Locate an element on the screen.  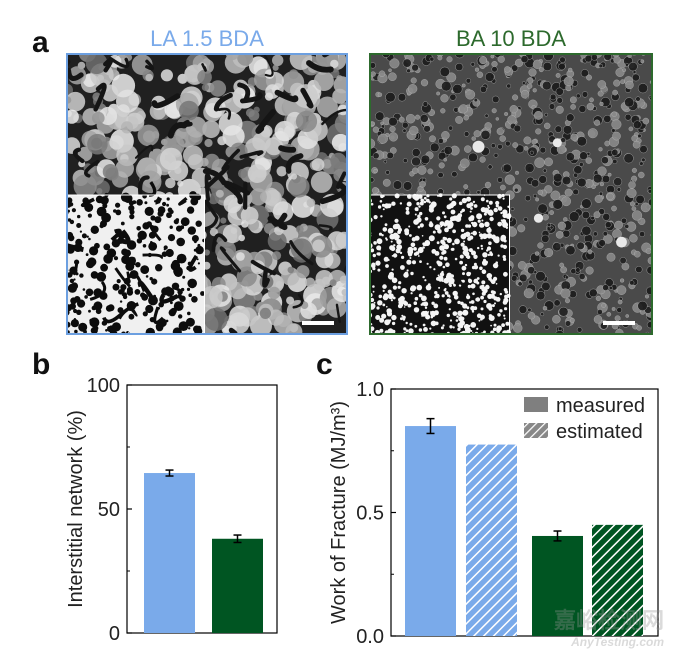
legend-swatch-estimated is located at coordinates (536, 430).